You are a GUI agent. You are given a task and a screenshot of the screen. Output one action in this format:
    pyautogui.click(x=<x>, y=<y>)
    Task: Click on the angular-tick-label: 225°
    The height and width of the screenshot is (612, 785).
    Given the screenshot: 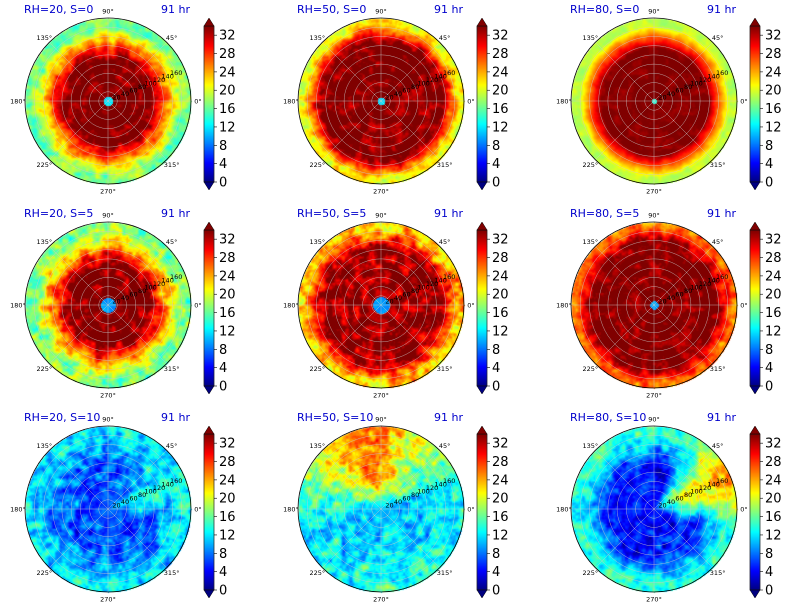 What is the action you would take?
    pyautogui.click(x=591, y=369)
    